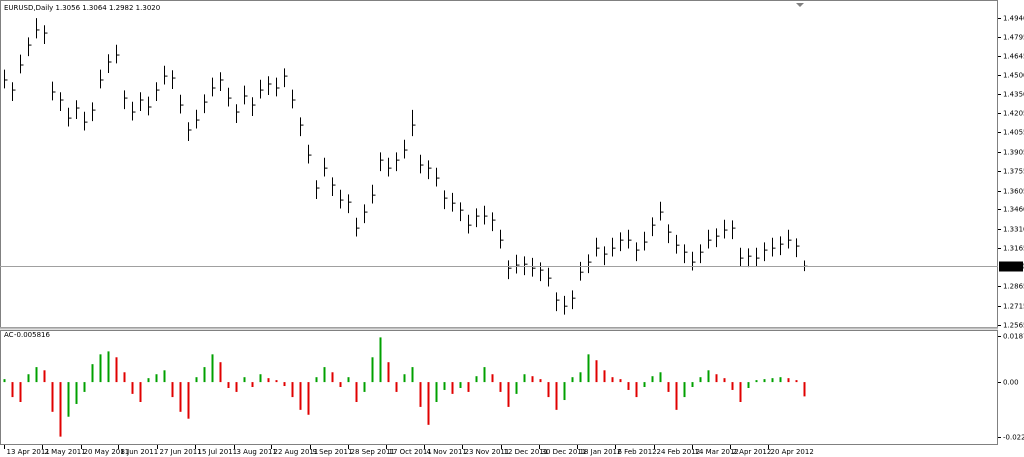 The width and height of the screenshot is (1024, 457). What do you see at coordinates (1013, 133) in the screenshot?
I see `y-tick-label: 1.4055` at bounding box center [1013, 133].